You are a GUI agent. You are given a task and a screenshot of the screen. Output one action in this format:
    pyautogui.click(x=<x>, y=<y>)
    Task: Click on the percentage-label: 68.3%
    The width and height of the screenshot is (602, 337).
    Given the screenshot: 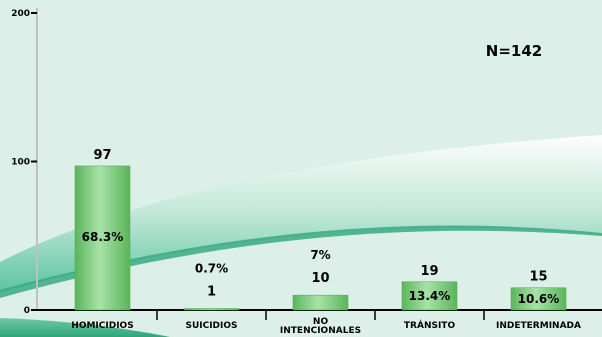 What is the action you would take?
    pyautogui.click(x=103, y=237)
    